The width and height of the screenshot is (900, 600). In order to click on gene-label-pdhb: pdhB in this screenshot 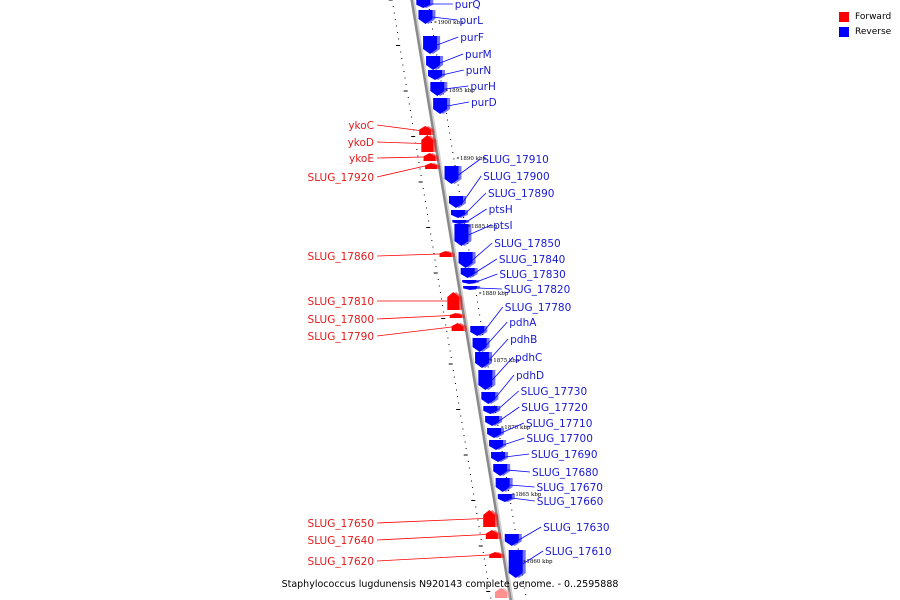, I will do `click(523, 340)`.